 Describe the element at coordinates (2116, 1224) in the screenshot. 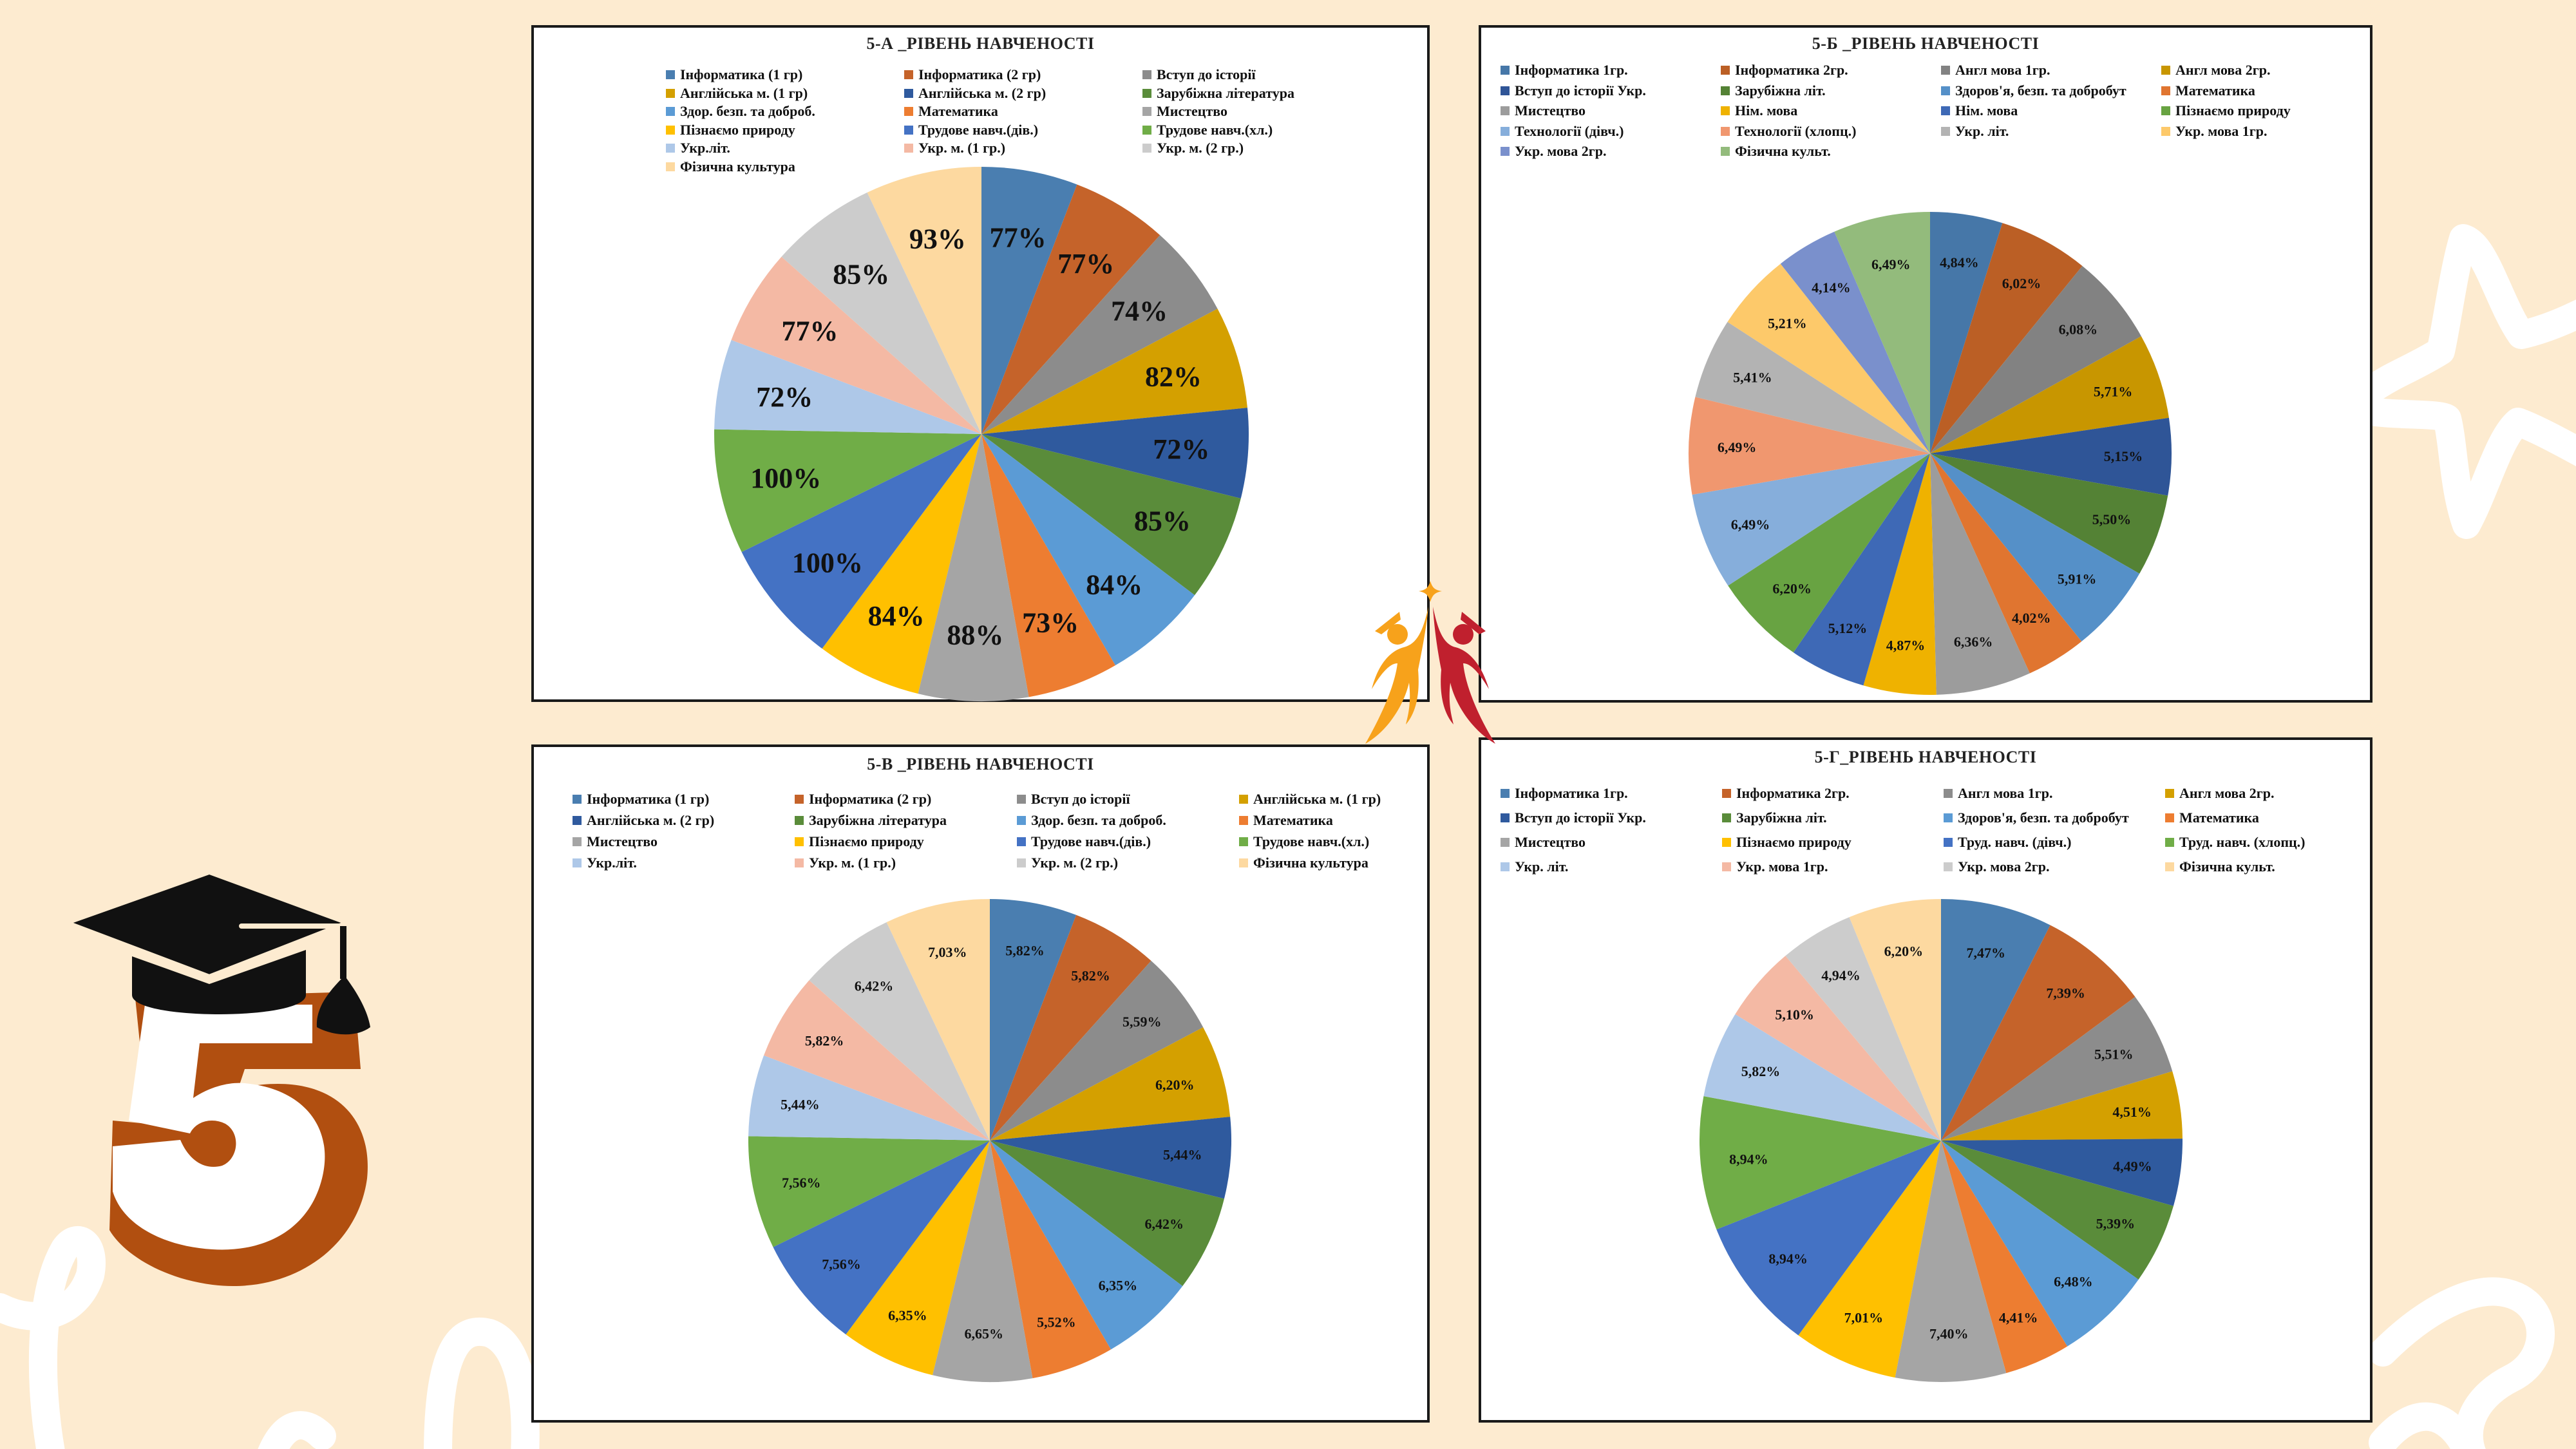

I see `data-label: 5,39%` at that location.